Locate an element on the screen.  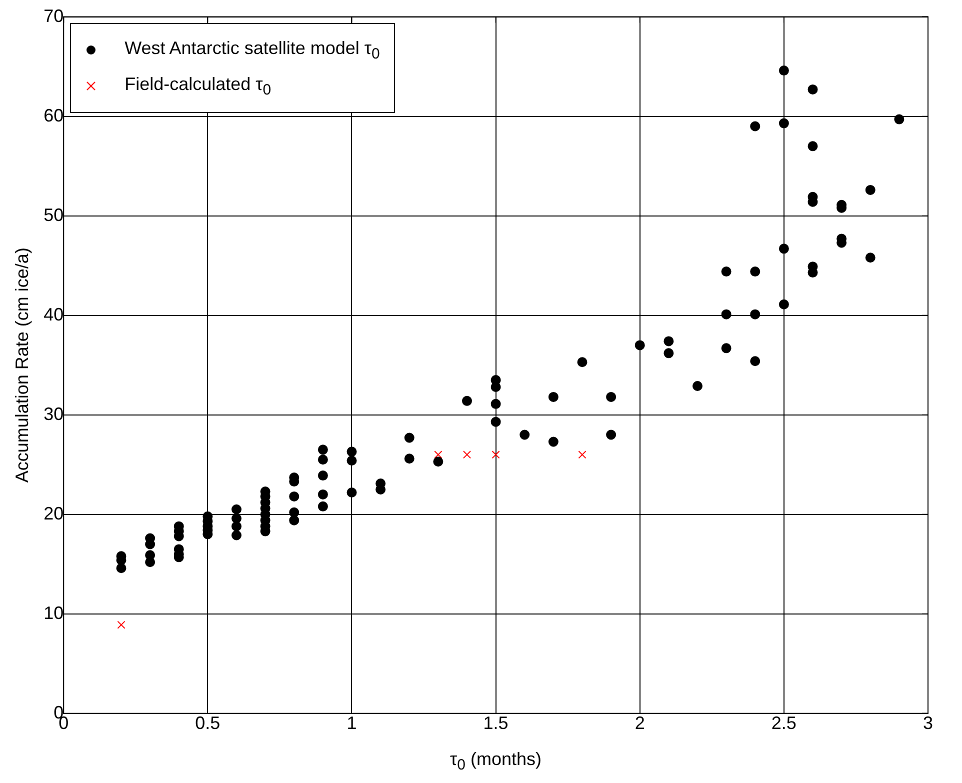
y-tick-label: 40 is located at coordinates (54, 314).